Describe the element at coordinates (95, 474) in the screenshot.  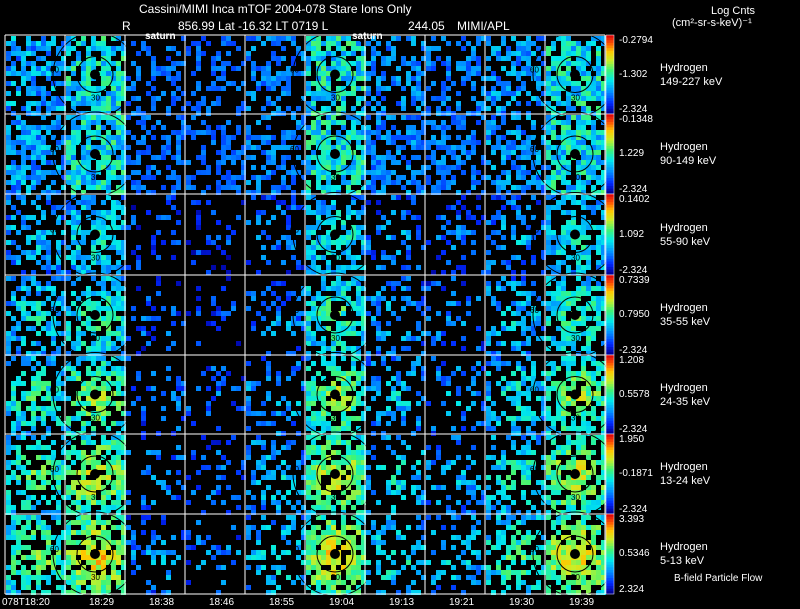
I see `saturn-disk` at that location.